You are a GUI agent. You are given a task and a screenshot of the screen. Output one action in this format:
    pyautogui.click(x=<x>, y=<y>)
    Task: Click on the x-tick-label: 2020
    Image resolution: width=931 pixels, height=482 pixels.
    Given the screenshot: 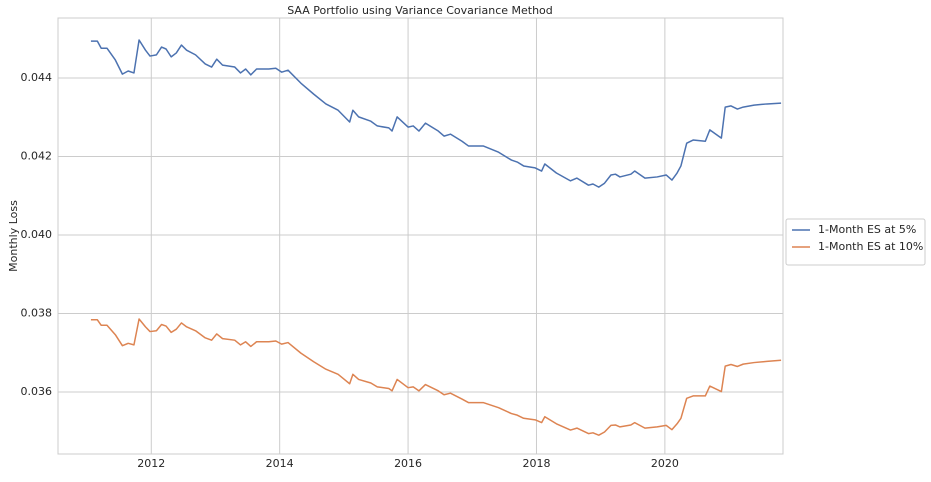 What is the action you would take?
    pyautogui.click(x=665, y=463)
    